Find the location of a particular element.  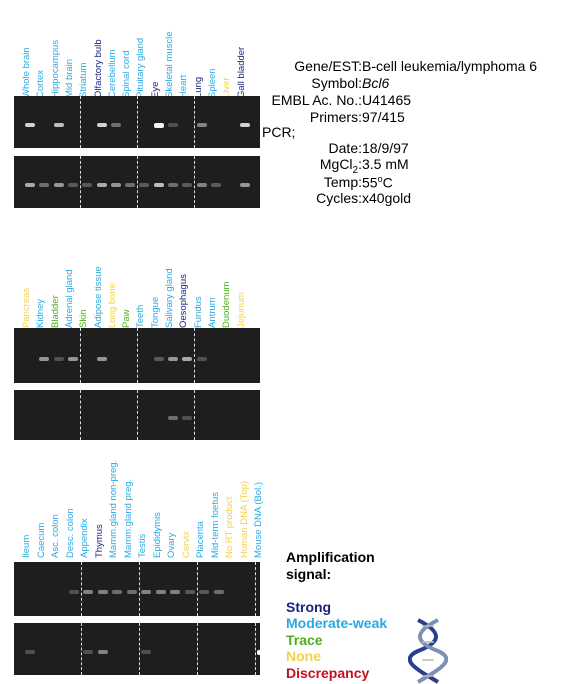

temp-degree: o is located at coordinates (380, 179).